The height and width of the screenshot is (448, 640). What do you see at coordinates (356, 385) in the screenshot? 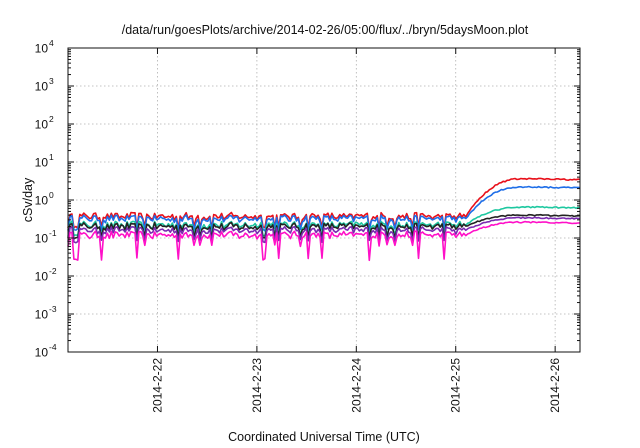
I see `x-tick-label: 2014-2-24` at bounding box center [356, 385].